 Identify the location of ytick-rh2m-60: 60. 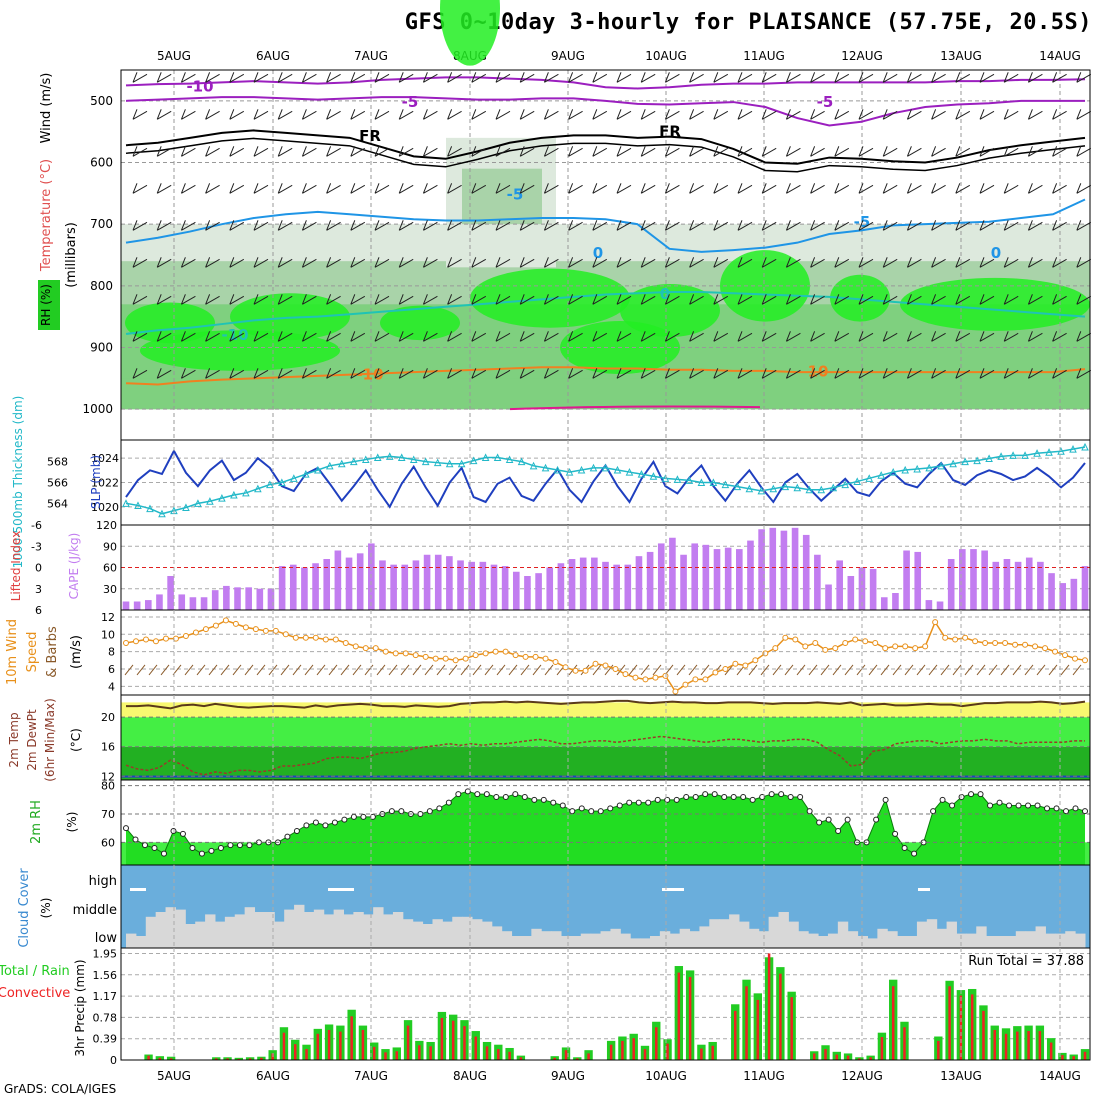
(108, 842).